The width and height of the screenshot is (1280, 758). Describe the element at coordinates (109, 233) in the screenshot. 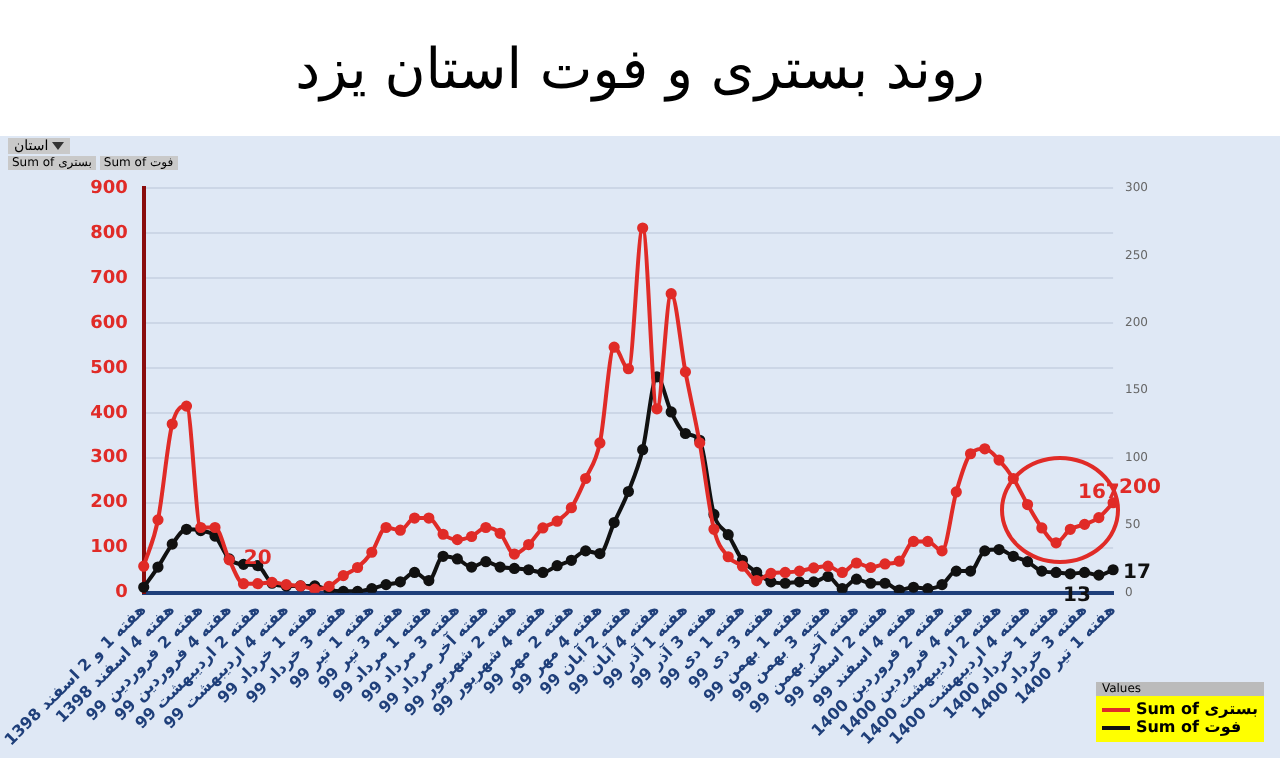

I see `y-tick-label: 800` at that location.